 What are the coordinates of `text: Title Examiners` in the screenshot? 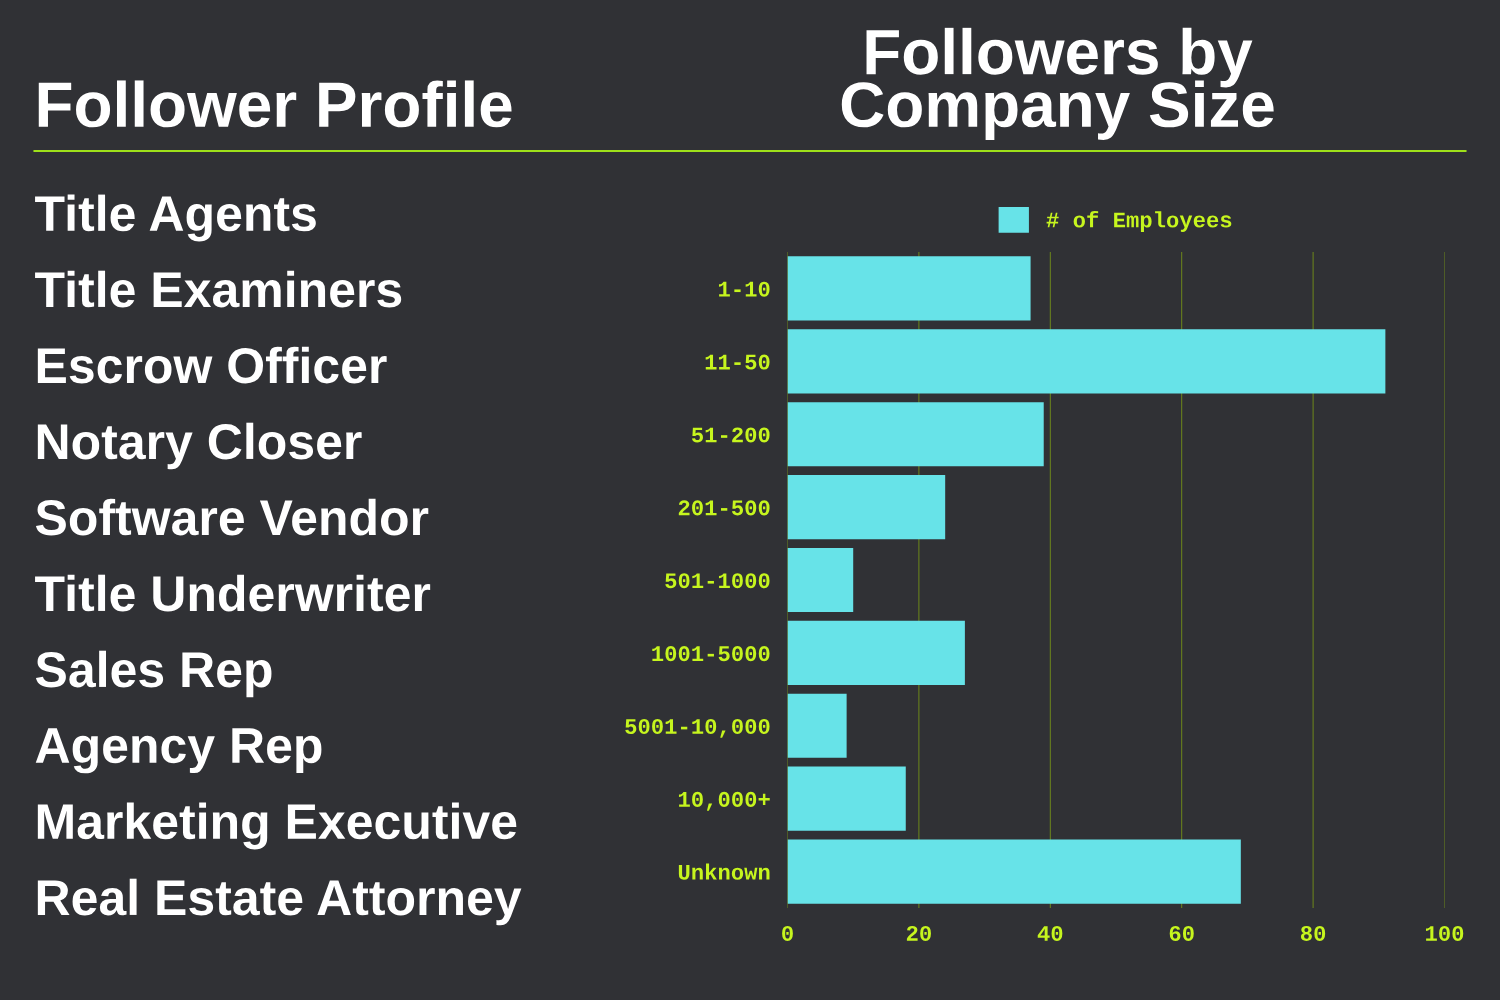 It's located at (218, 289).